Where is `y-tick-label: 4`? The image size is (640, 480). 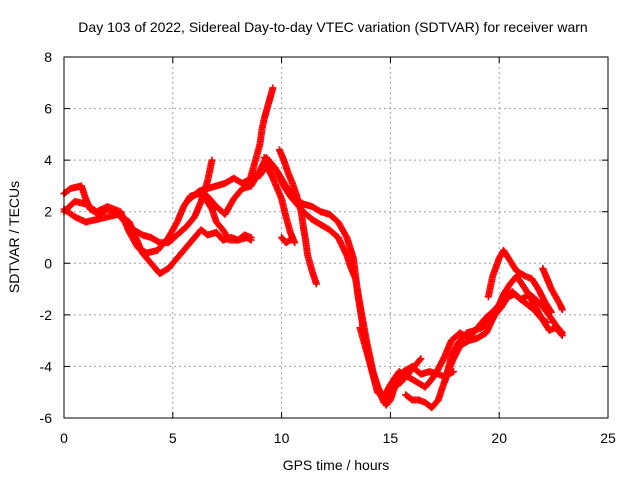
y-tick-label: 4 is located at coordinates (48, 160).